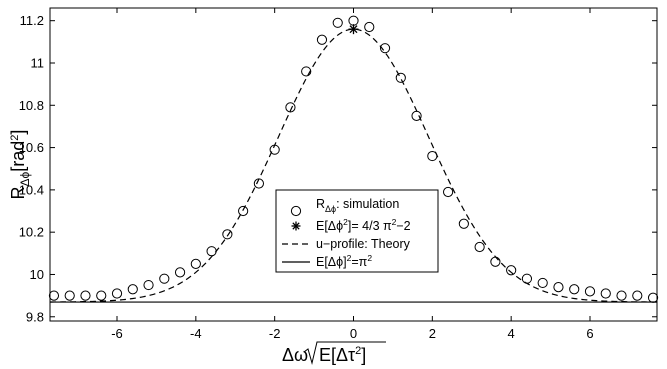  What do you see at coordinates (331, 262) in the screenshot?
I see `legend-text-part: E[Δϕ]` at bounding box center [331, 262].